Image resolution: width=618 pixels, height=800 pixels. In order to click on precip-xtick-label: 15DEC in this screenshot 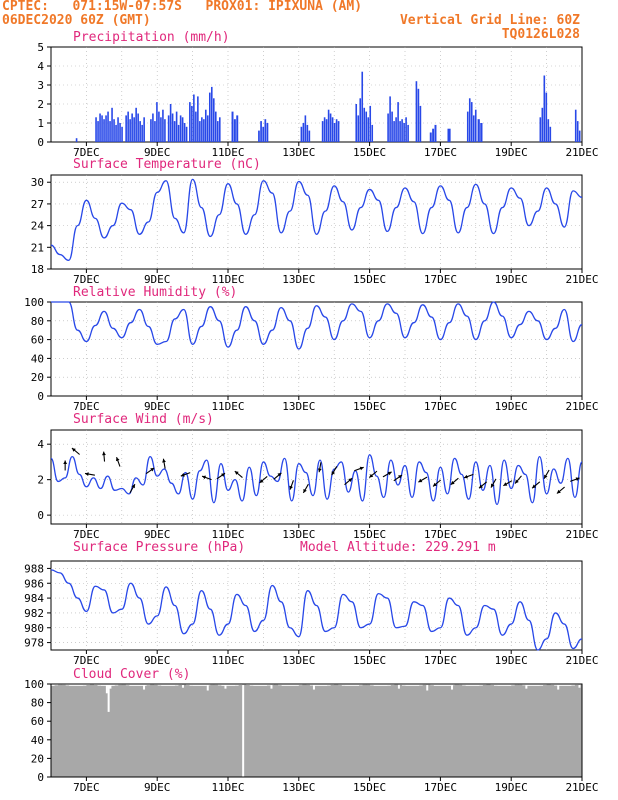, I will do `click(369, 152)`.